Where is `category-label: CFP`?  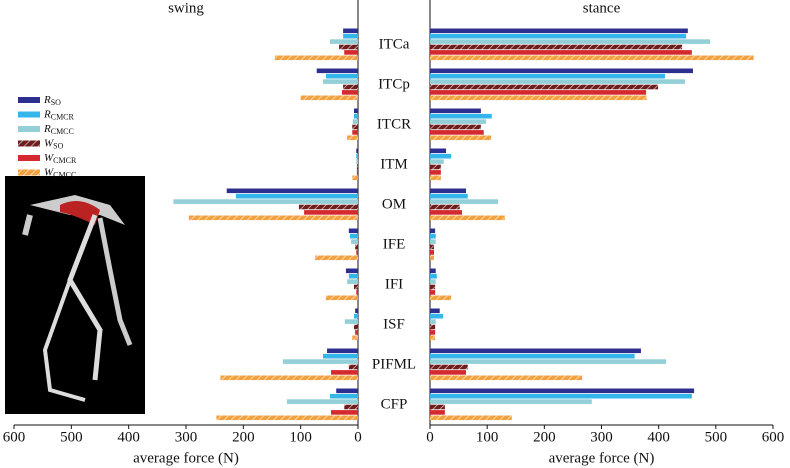
category-label: CFP is located at coordinates (394, 404).